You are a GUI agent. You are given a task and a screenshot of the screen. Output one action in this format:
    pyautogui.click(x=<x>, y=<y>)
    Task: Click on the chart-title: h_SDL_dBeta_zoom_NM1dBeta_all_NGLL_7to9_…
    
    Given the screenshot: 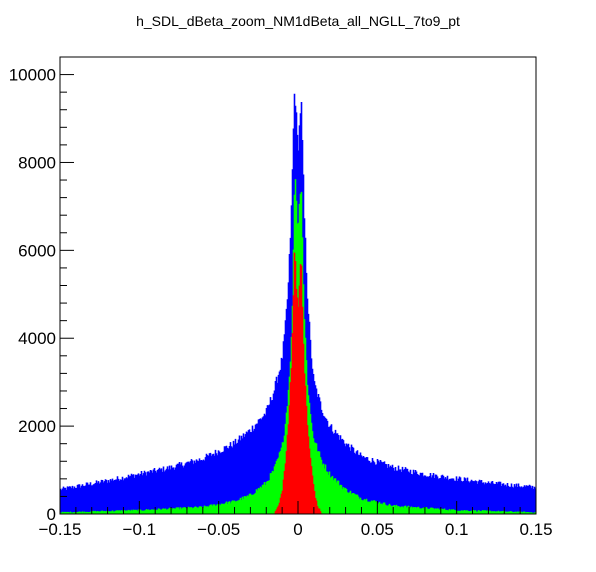 What is the action you would take?
    pyautogui.click(x=298, y=21)
    